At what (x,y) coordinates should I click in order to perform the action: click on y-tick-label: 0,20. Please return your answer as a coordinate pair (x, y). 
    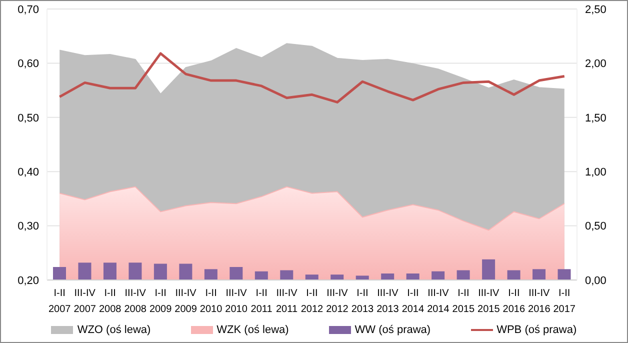
    Looking at the image, I should click on (28, 280).